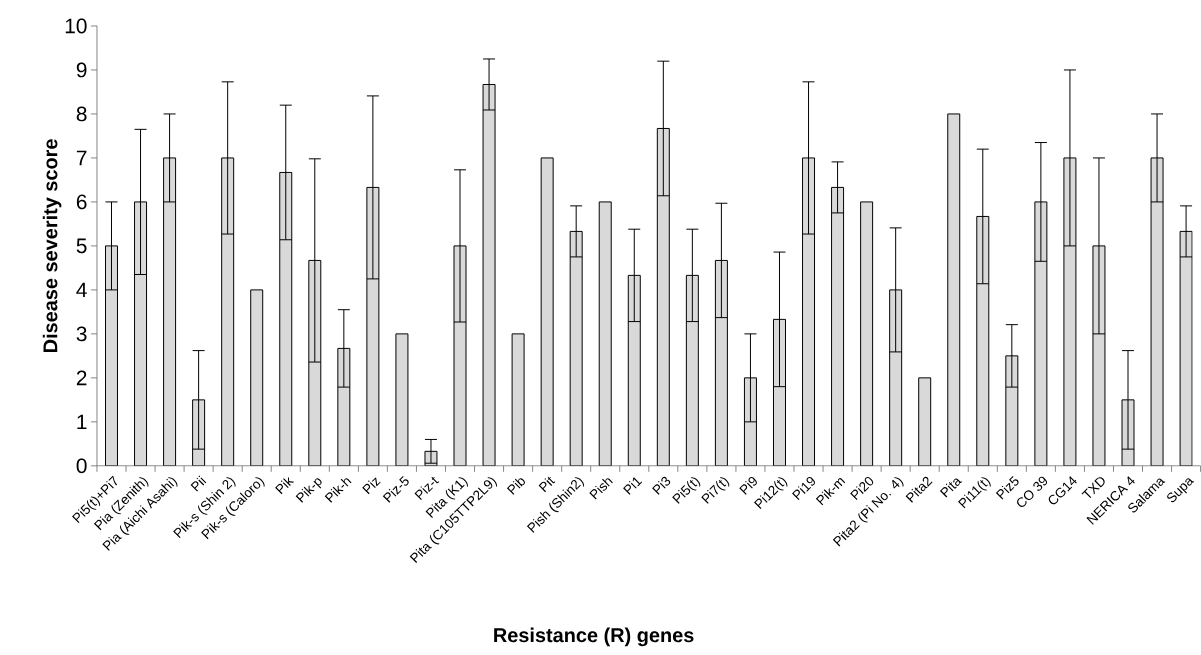  What do you see at coordinates (81, 70) in the screenshot?
I see `y-tick-label: 9` at bounding box center [81, 70].